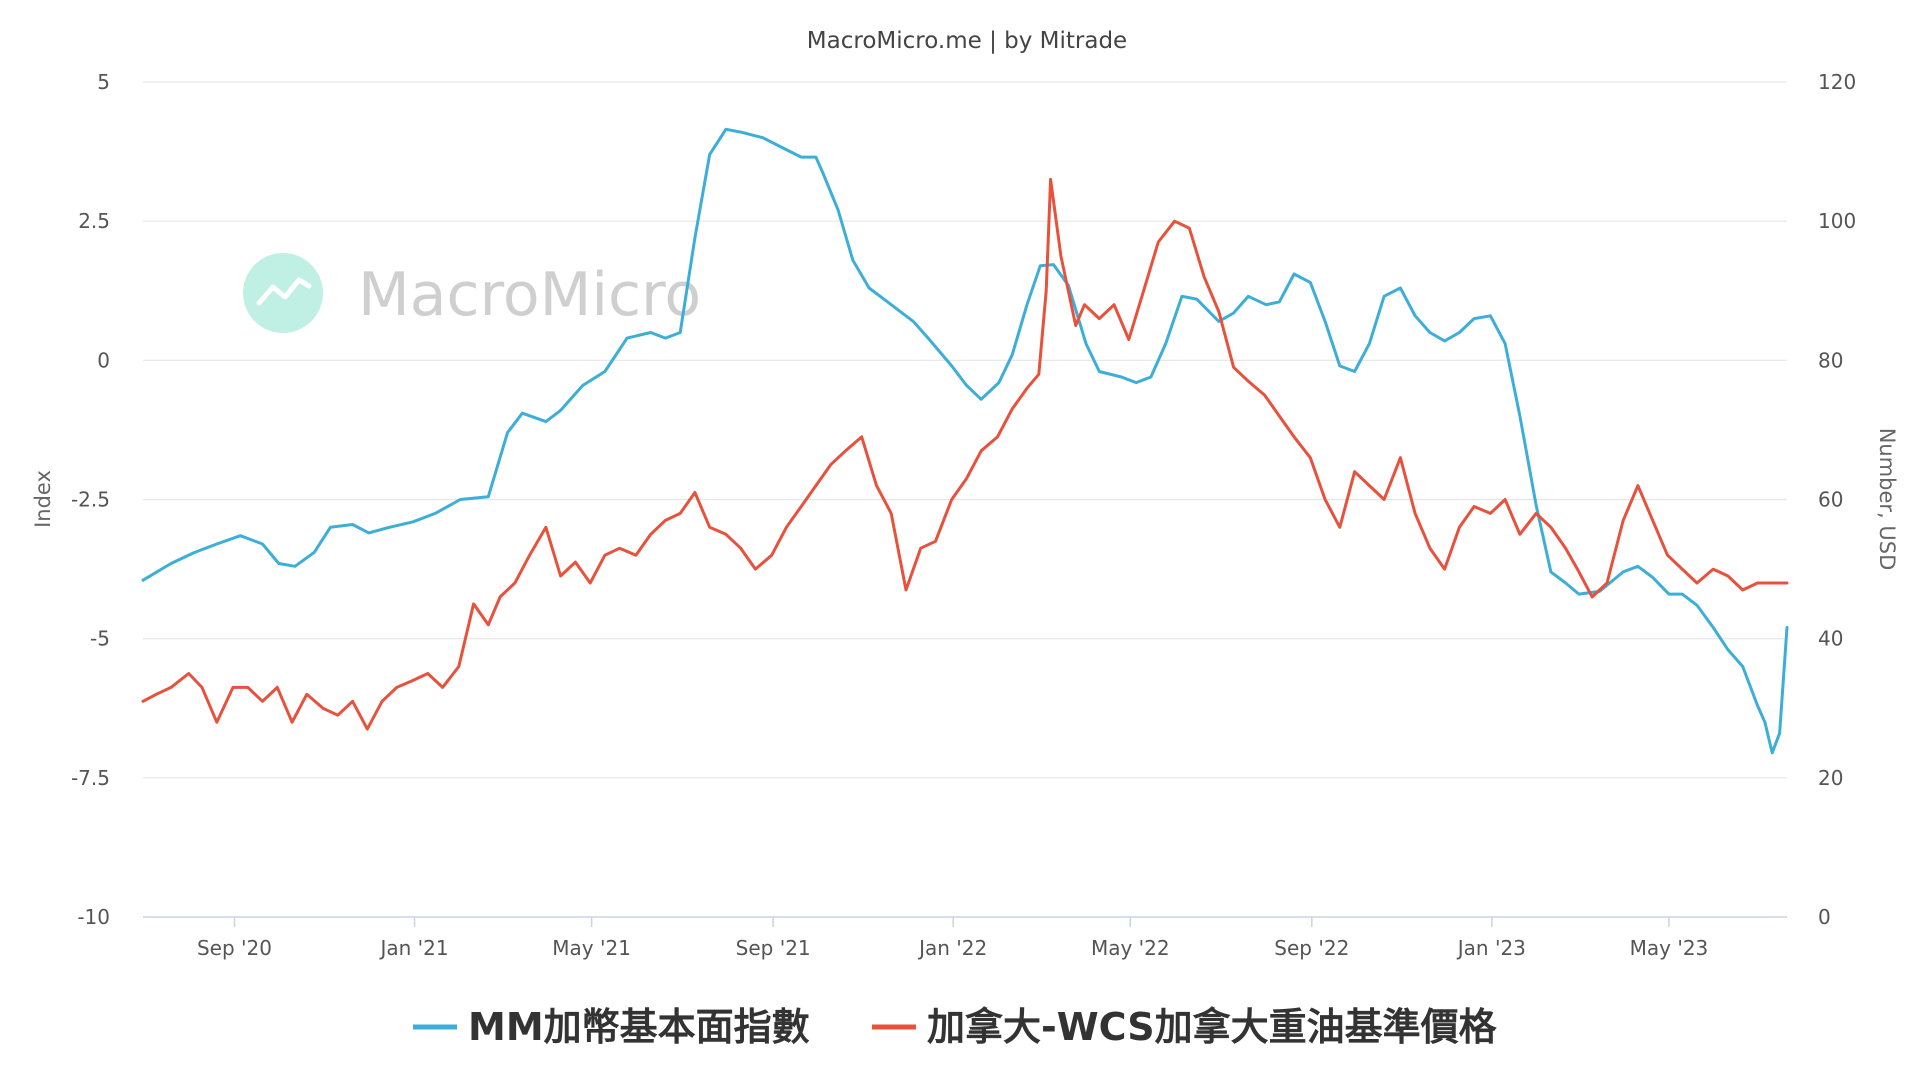  I want to click on y-right-tick-label: 100, so click(1837, 221).